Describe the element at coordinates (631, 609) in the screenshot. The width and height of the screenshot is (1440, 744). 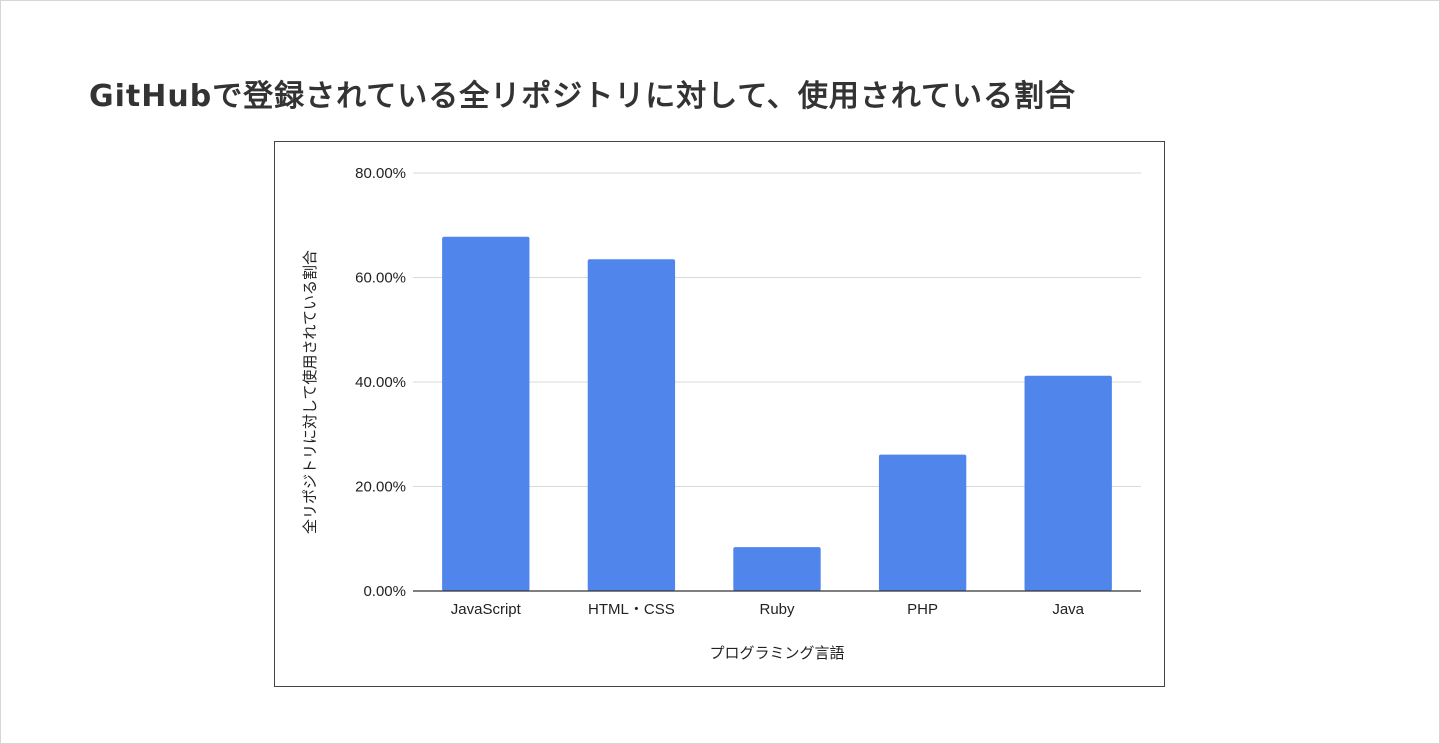
I see `x-tick-label: HTML・CSS` at that location.